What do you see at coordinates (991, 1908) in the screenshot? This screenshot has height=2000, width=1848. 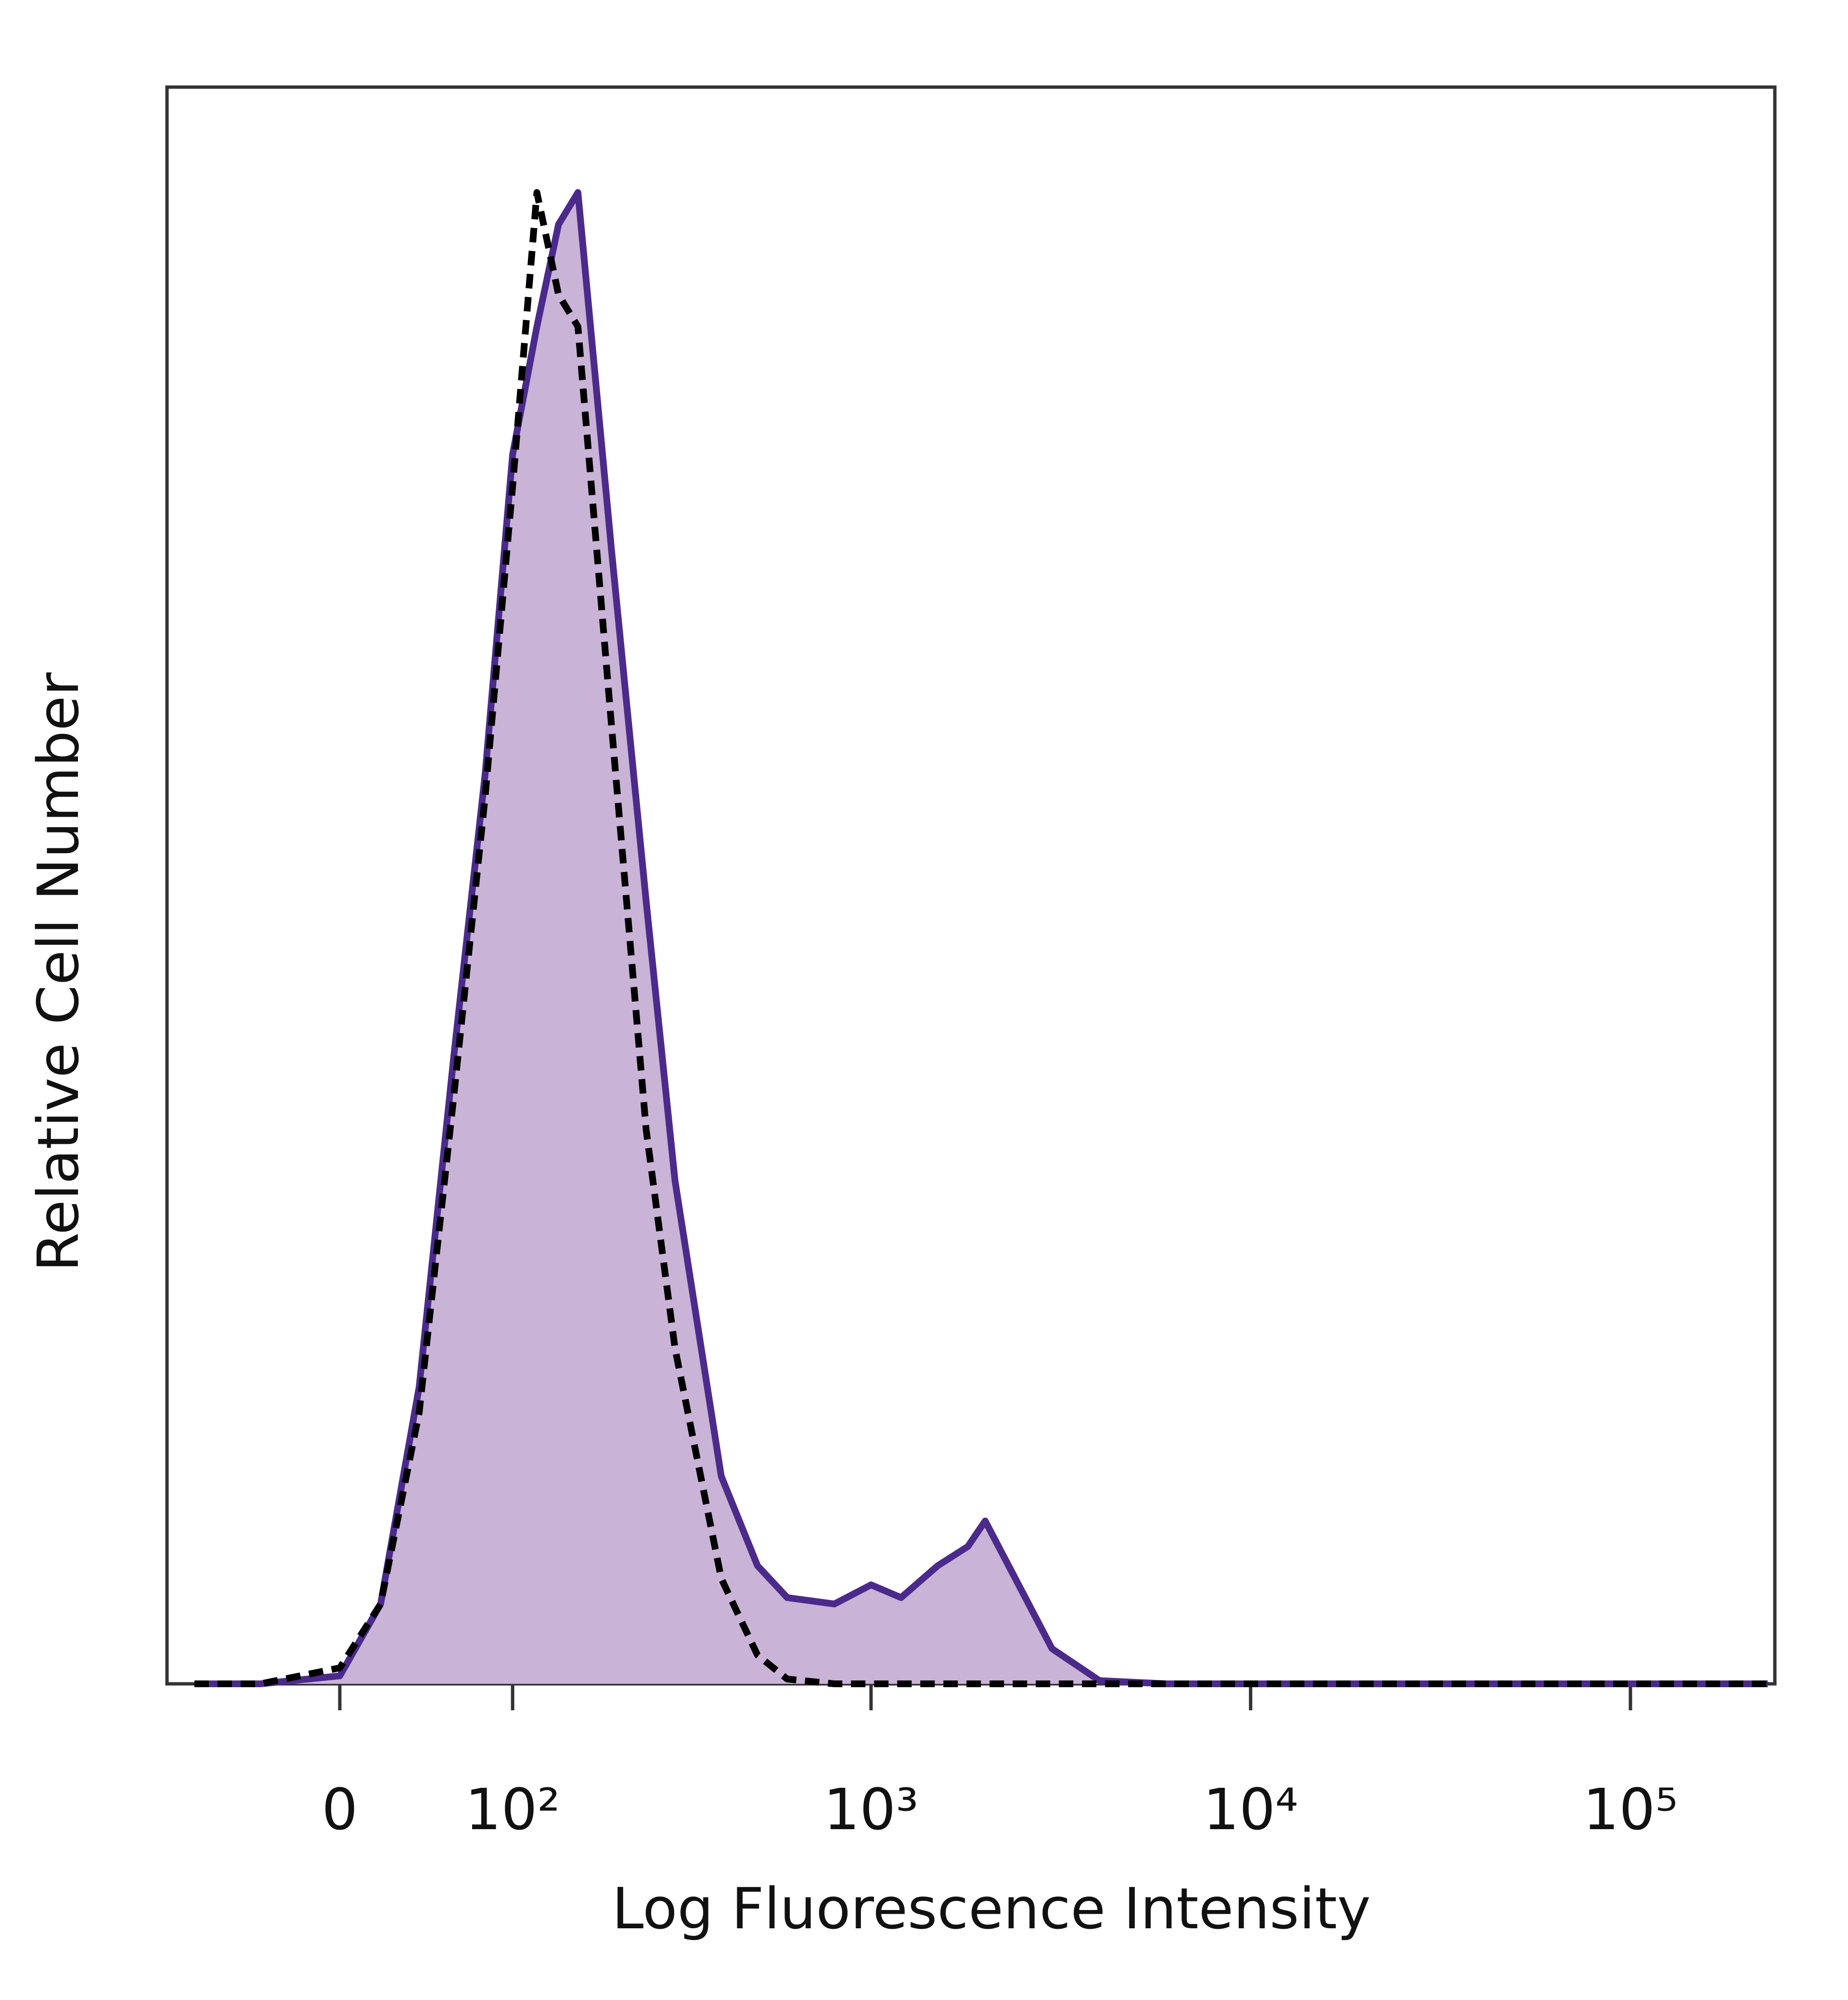 I see `x-axis-title: Log Fluorescence Intensity` at bounding box center [991, 1908].